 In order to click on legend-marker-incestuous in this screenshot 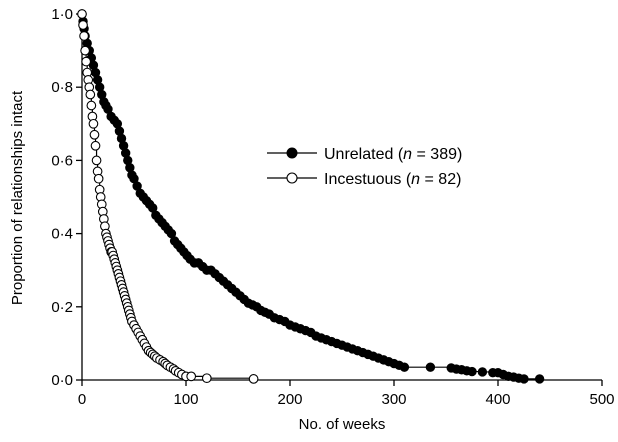, I will do `click(292, 178)`.